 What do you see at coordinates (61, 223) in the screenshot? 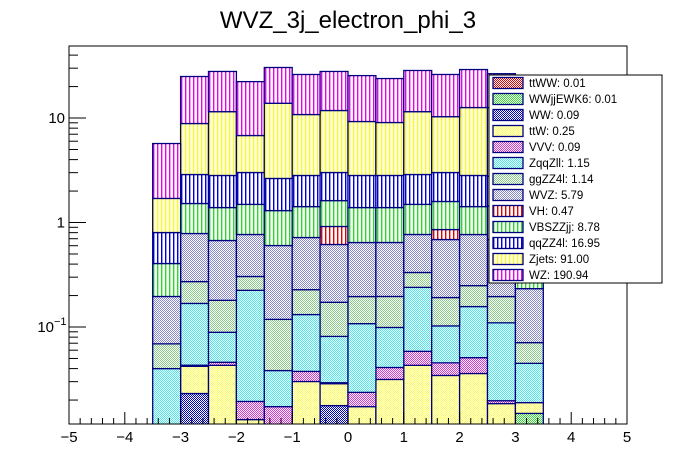
I see `y-tick-label: 1` at bounding box center [61, 223].